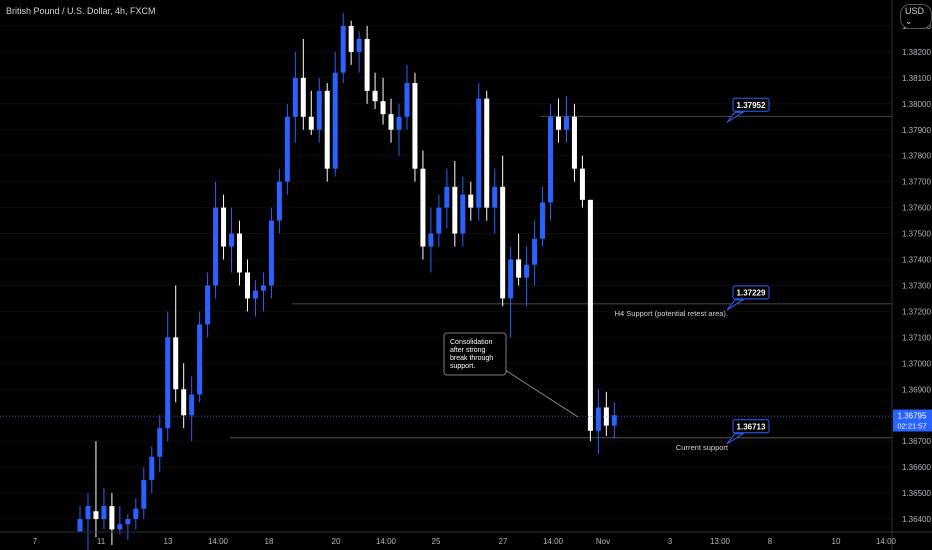 The height and width of the screenshot is (550, 932). Describe the element at coordinates (468, 350) in the screenshot. I see `callout-text-line: after strong` at that location.